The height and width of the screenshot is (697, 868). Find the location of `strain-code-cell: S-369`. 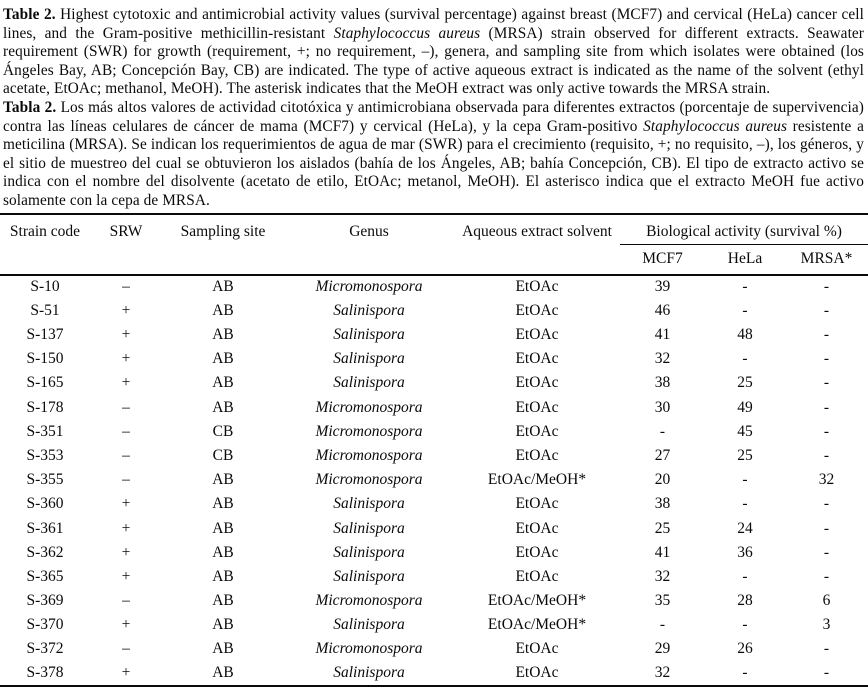

strain-code-cell: S-369 is located at coordinates (45, 601).